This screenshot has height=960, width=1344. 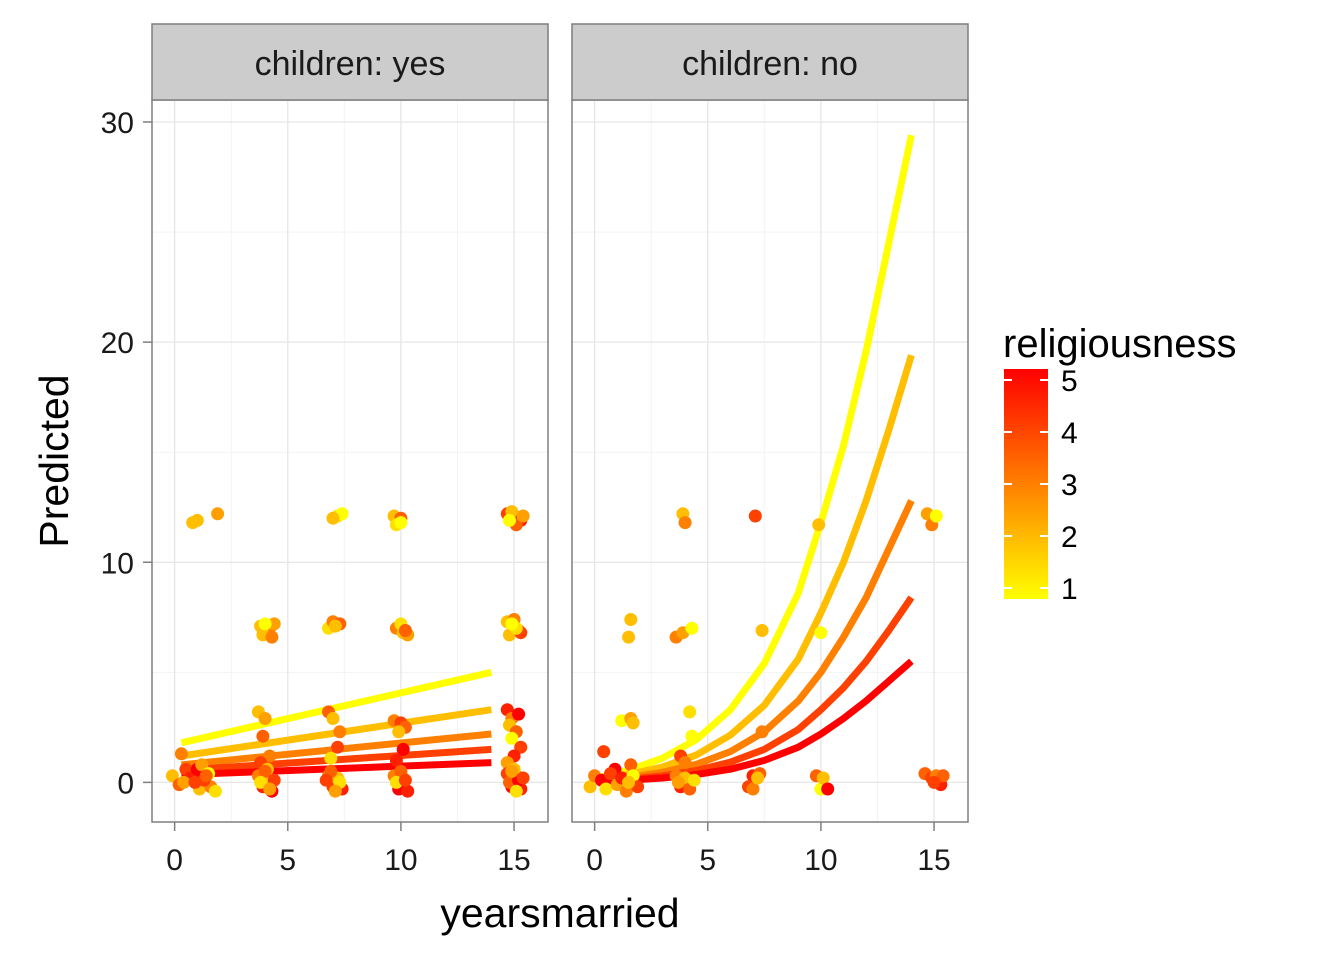 I want to click on y-tick-label: 10, so click(x=117, y=563).